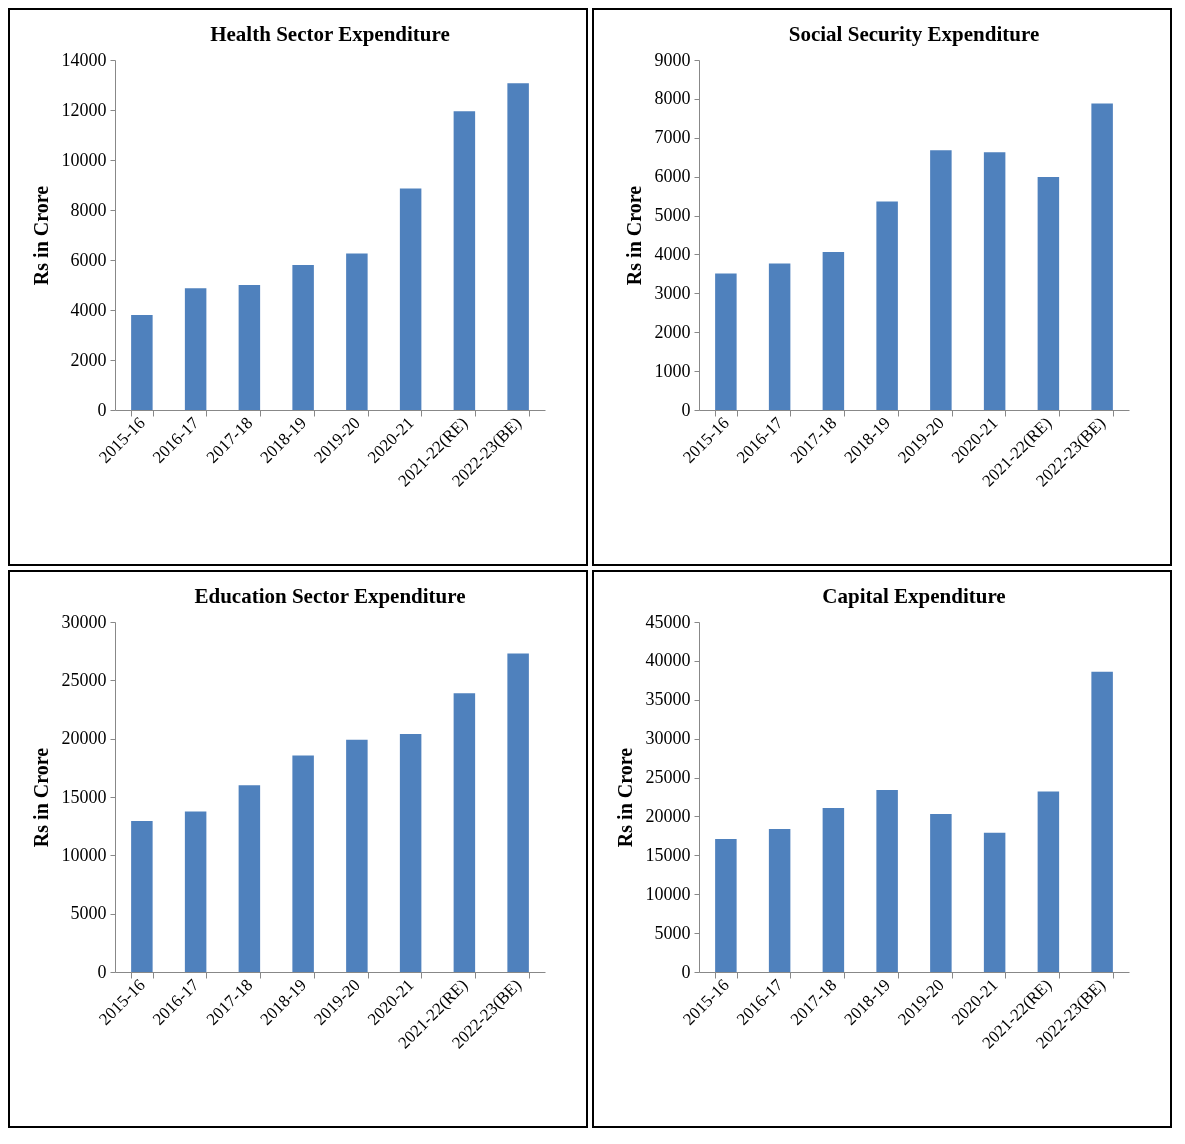 The height and width of the screenshot is (1144, 1185). What do you see at coordinates (330, 34) in the screenshot?
I see `chart-title: Health Sector Expenditure` at bounding box center [330, 34].